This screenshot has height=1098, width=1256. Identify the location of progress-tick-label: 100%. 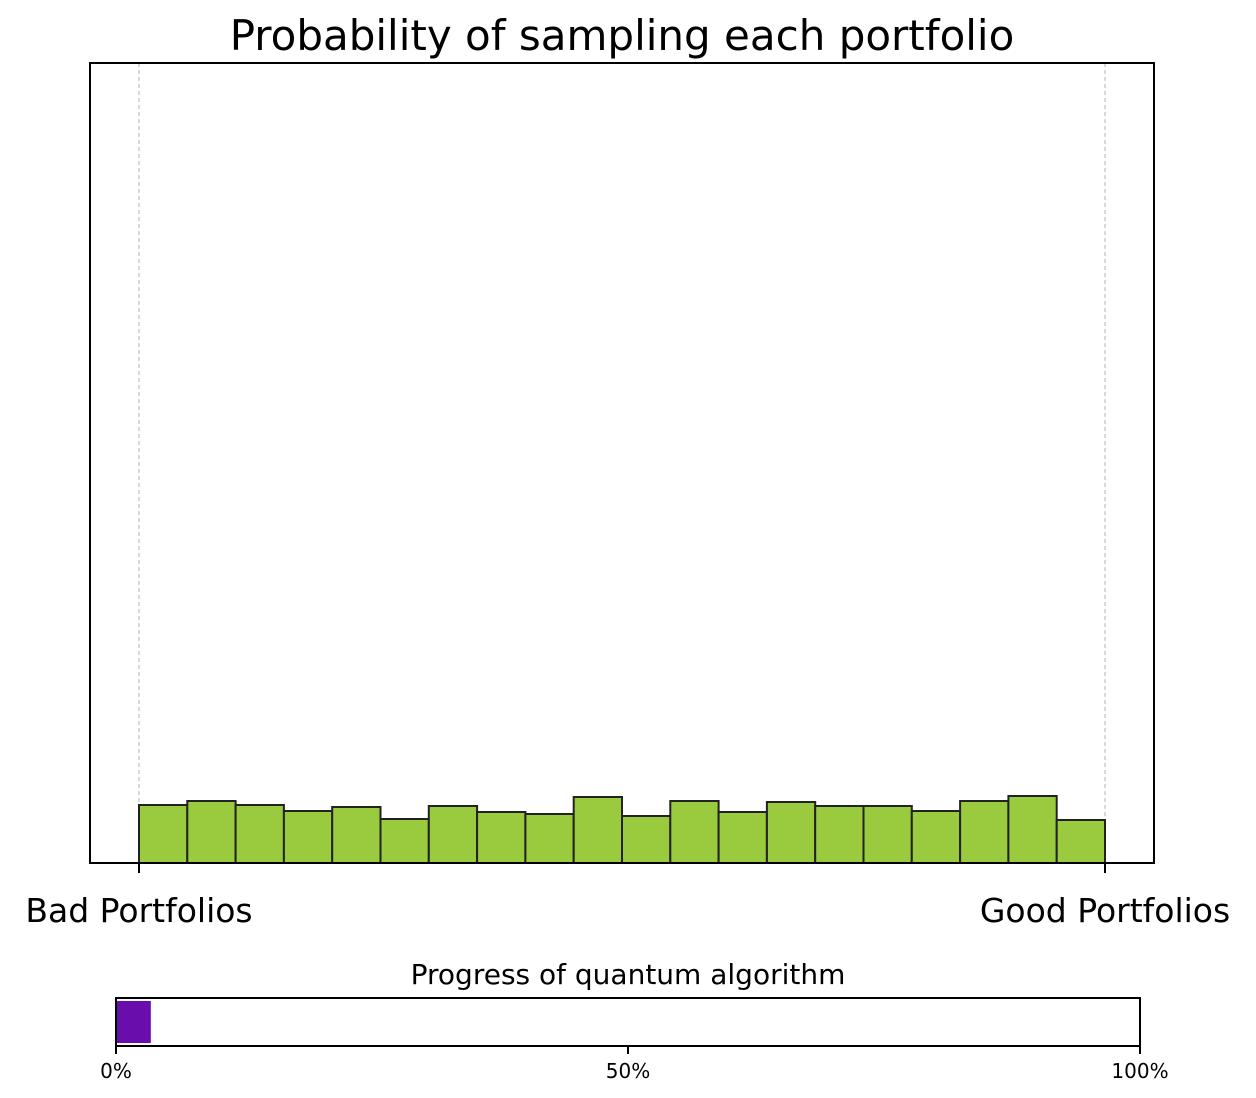
(1139, 1071).